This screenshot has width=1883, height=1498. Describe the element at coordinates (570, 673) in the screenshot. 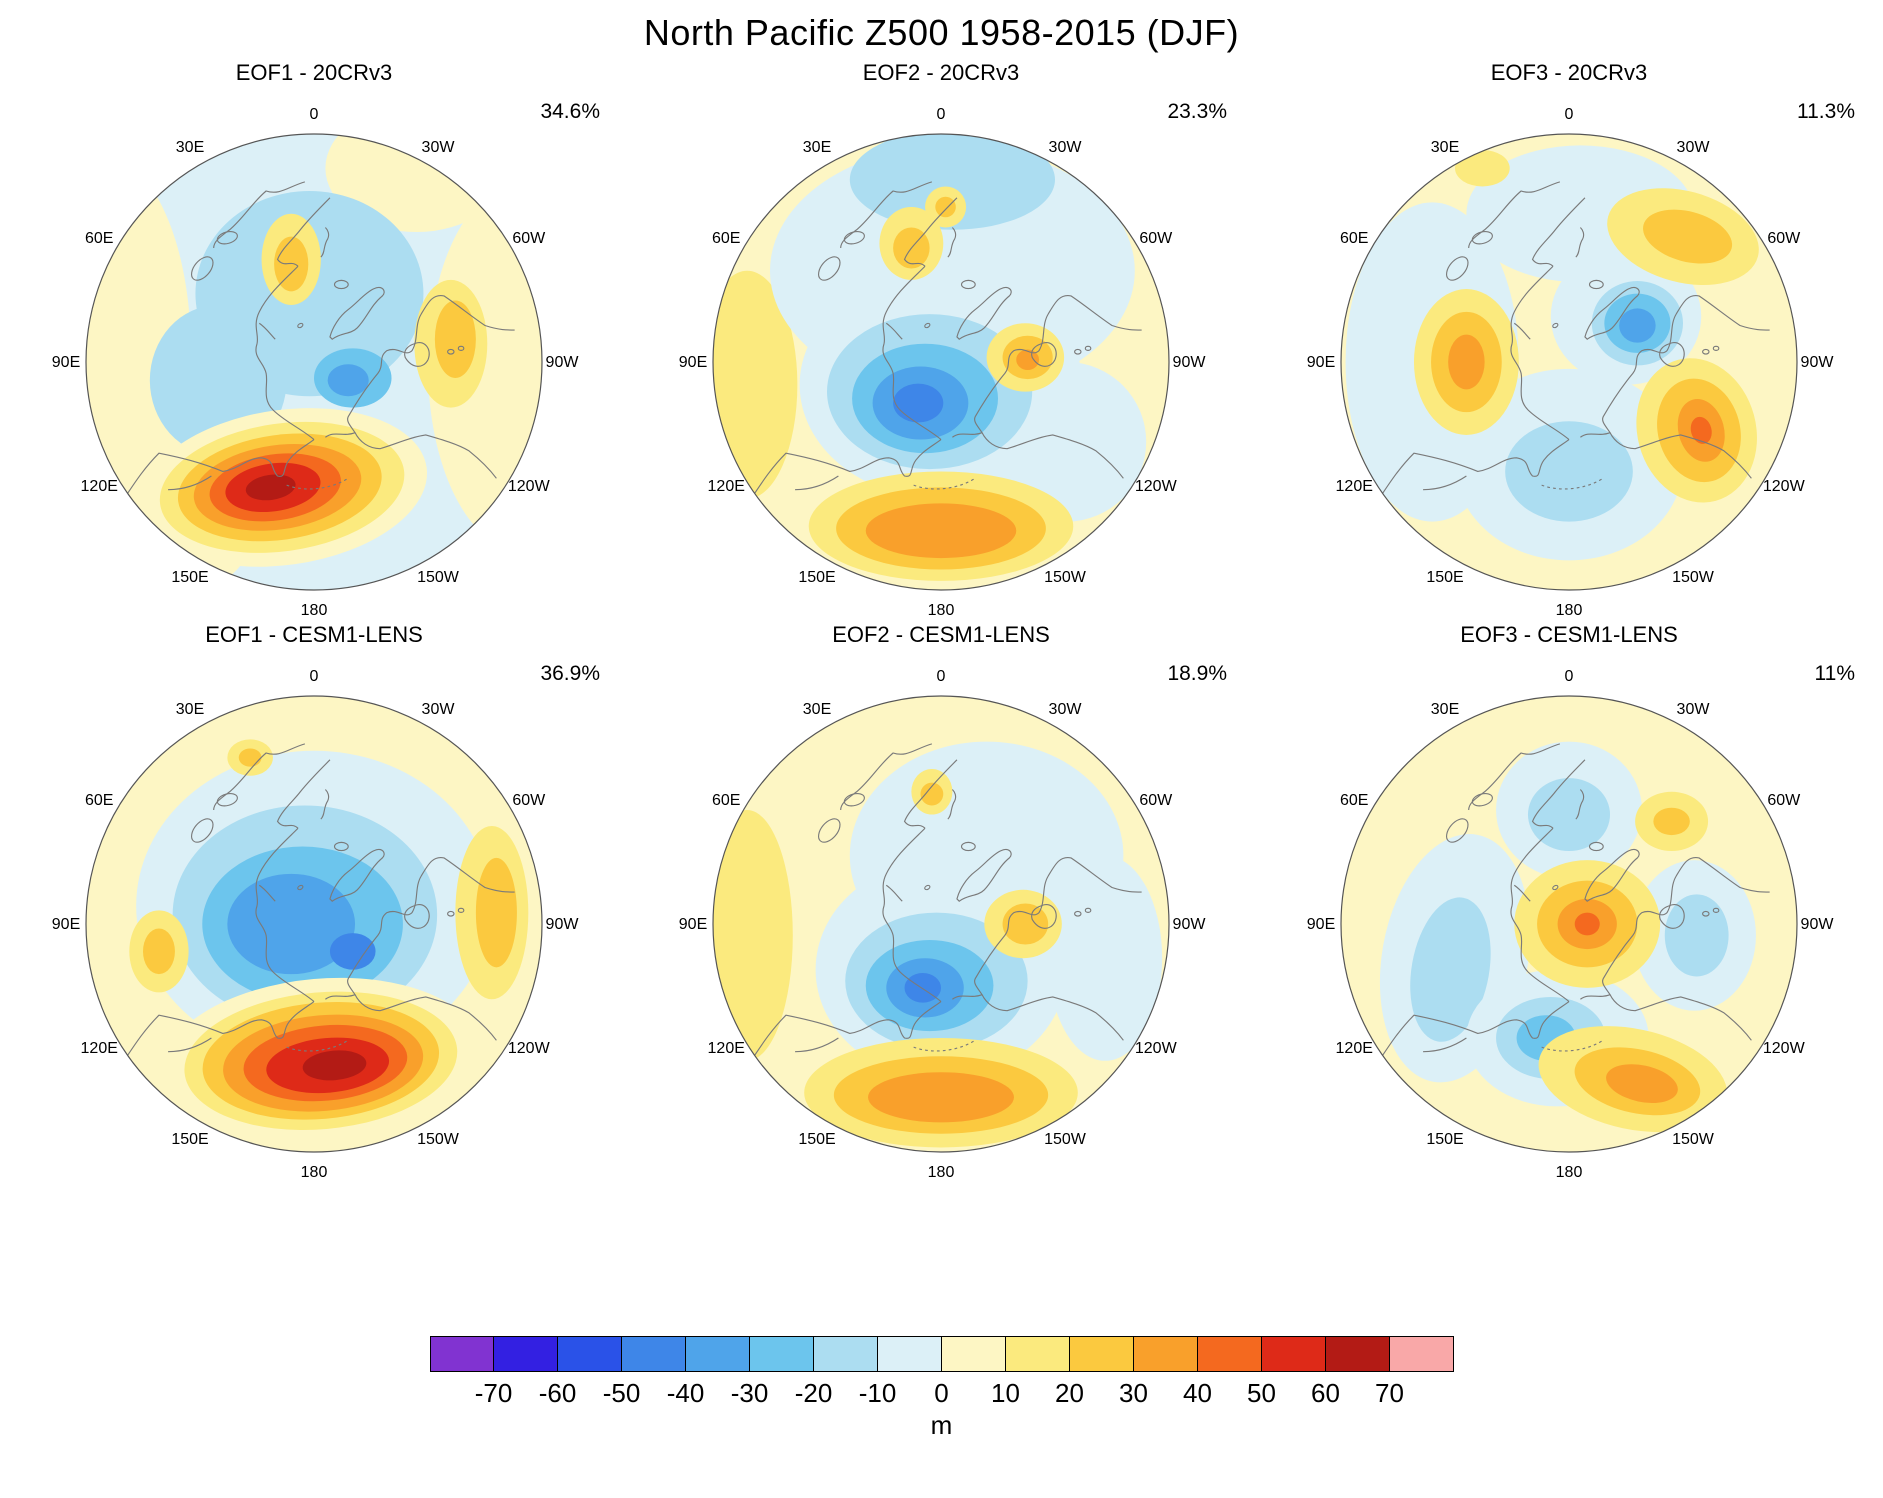

I see `variance-label: 36.9%` at that location.